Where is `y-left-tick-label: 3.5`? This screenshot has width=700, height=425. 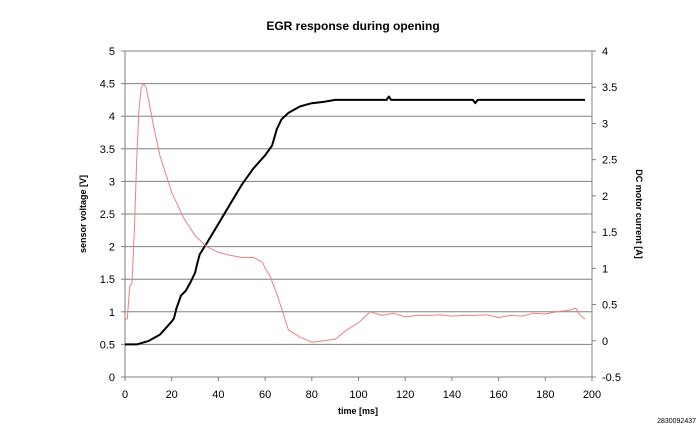 y-left-tick-label: 3.5 is located at coordinates (107, 150).